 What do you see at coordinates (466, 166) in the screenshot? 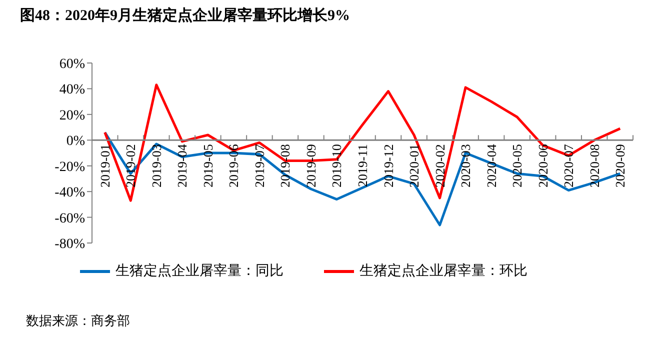
I see `x-tick-label: 2020-03` at bounding box center [466, 166].